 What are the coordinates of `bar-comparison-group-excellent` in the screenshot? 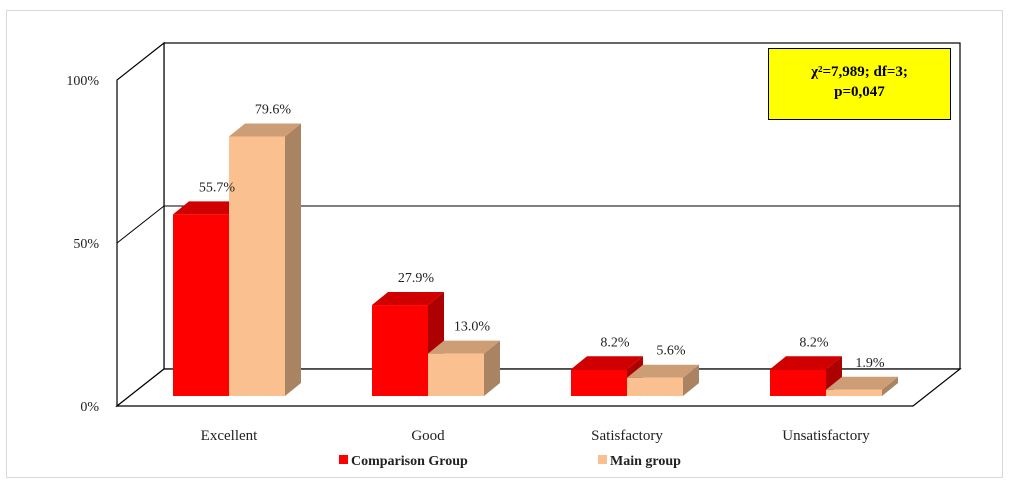 It's located at (201, 305).